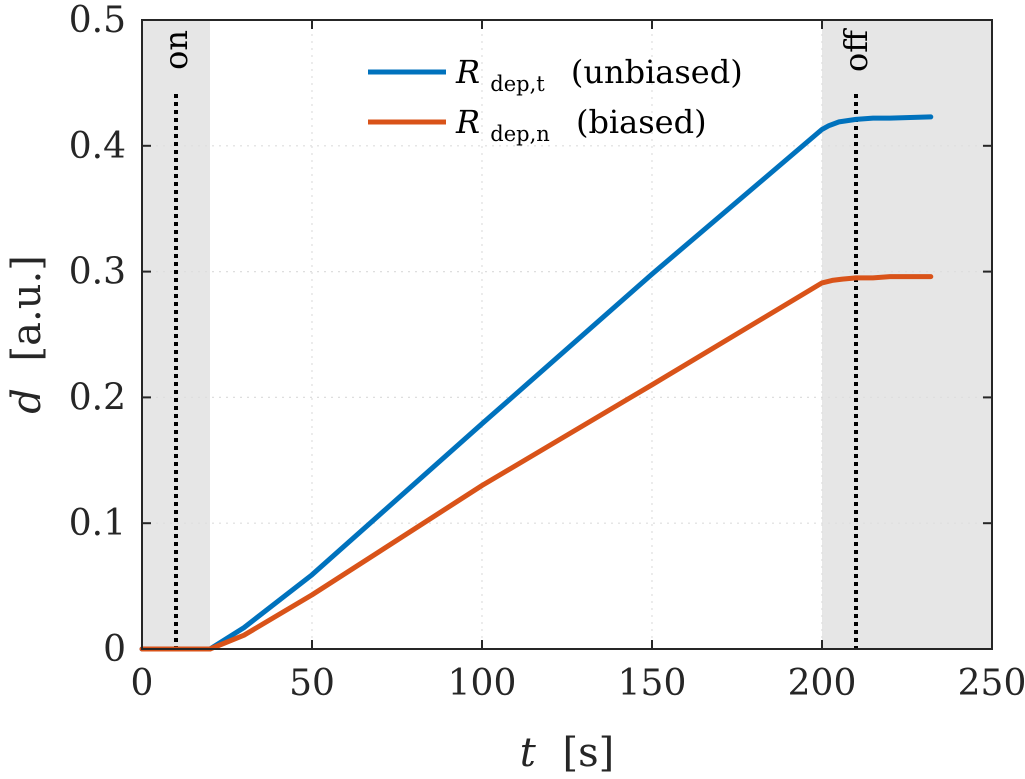 The width and height of the screenshot is (1025, 779). What do you see at coordinates (176, 50) in the screenshot?
I see `marker-label-on: on` at bounding box center [176, 50].